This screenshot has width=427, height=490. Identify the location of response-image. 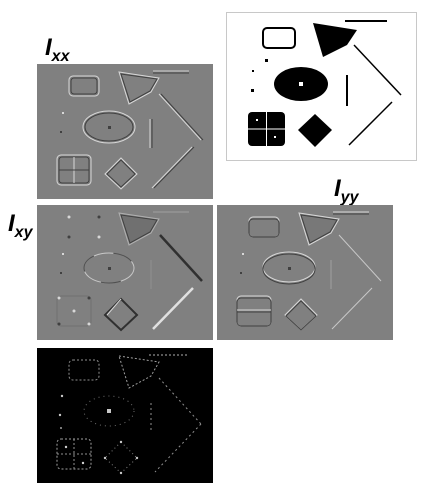
(125, 415).